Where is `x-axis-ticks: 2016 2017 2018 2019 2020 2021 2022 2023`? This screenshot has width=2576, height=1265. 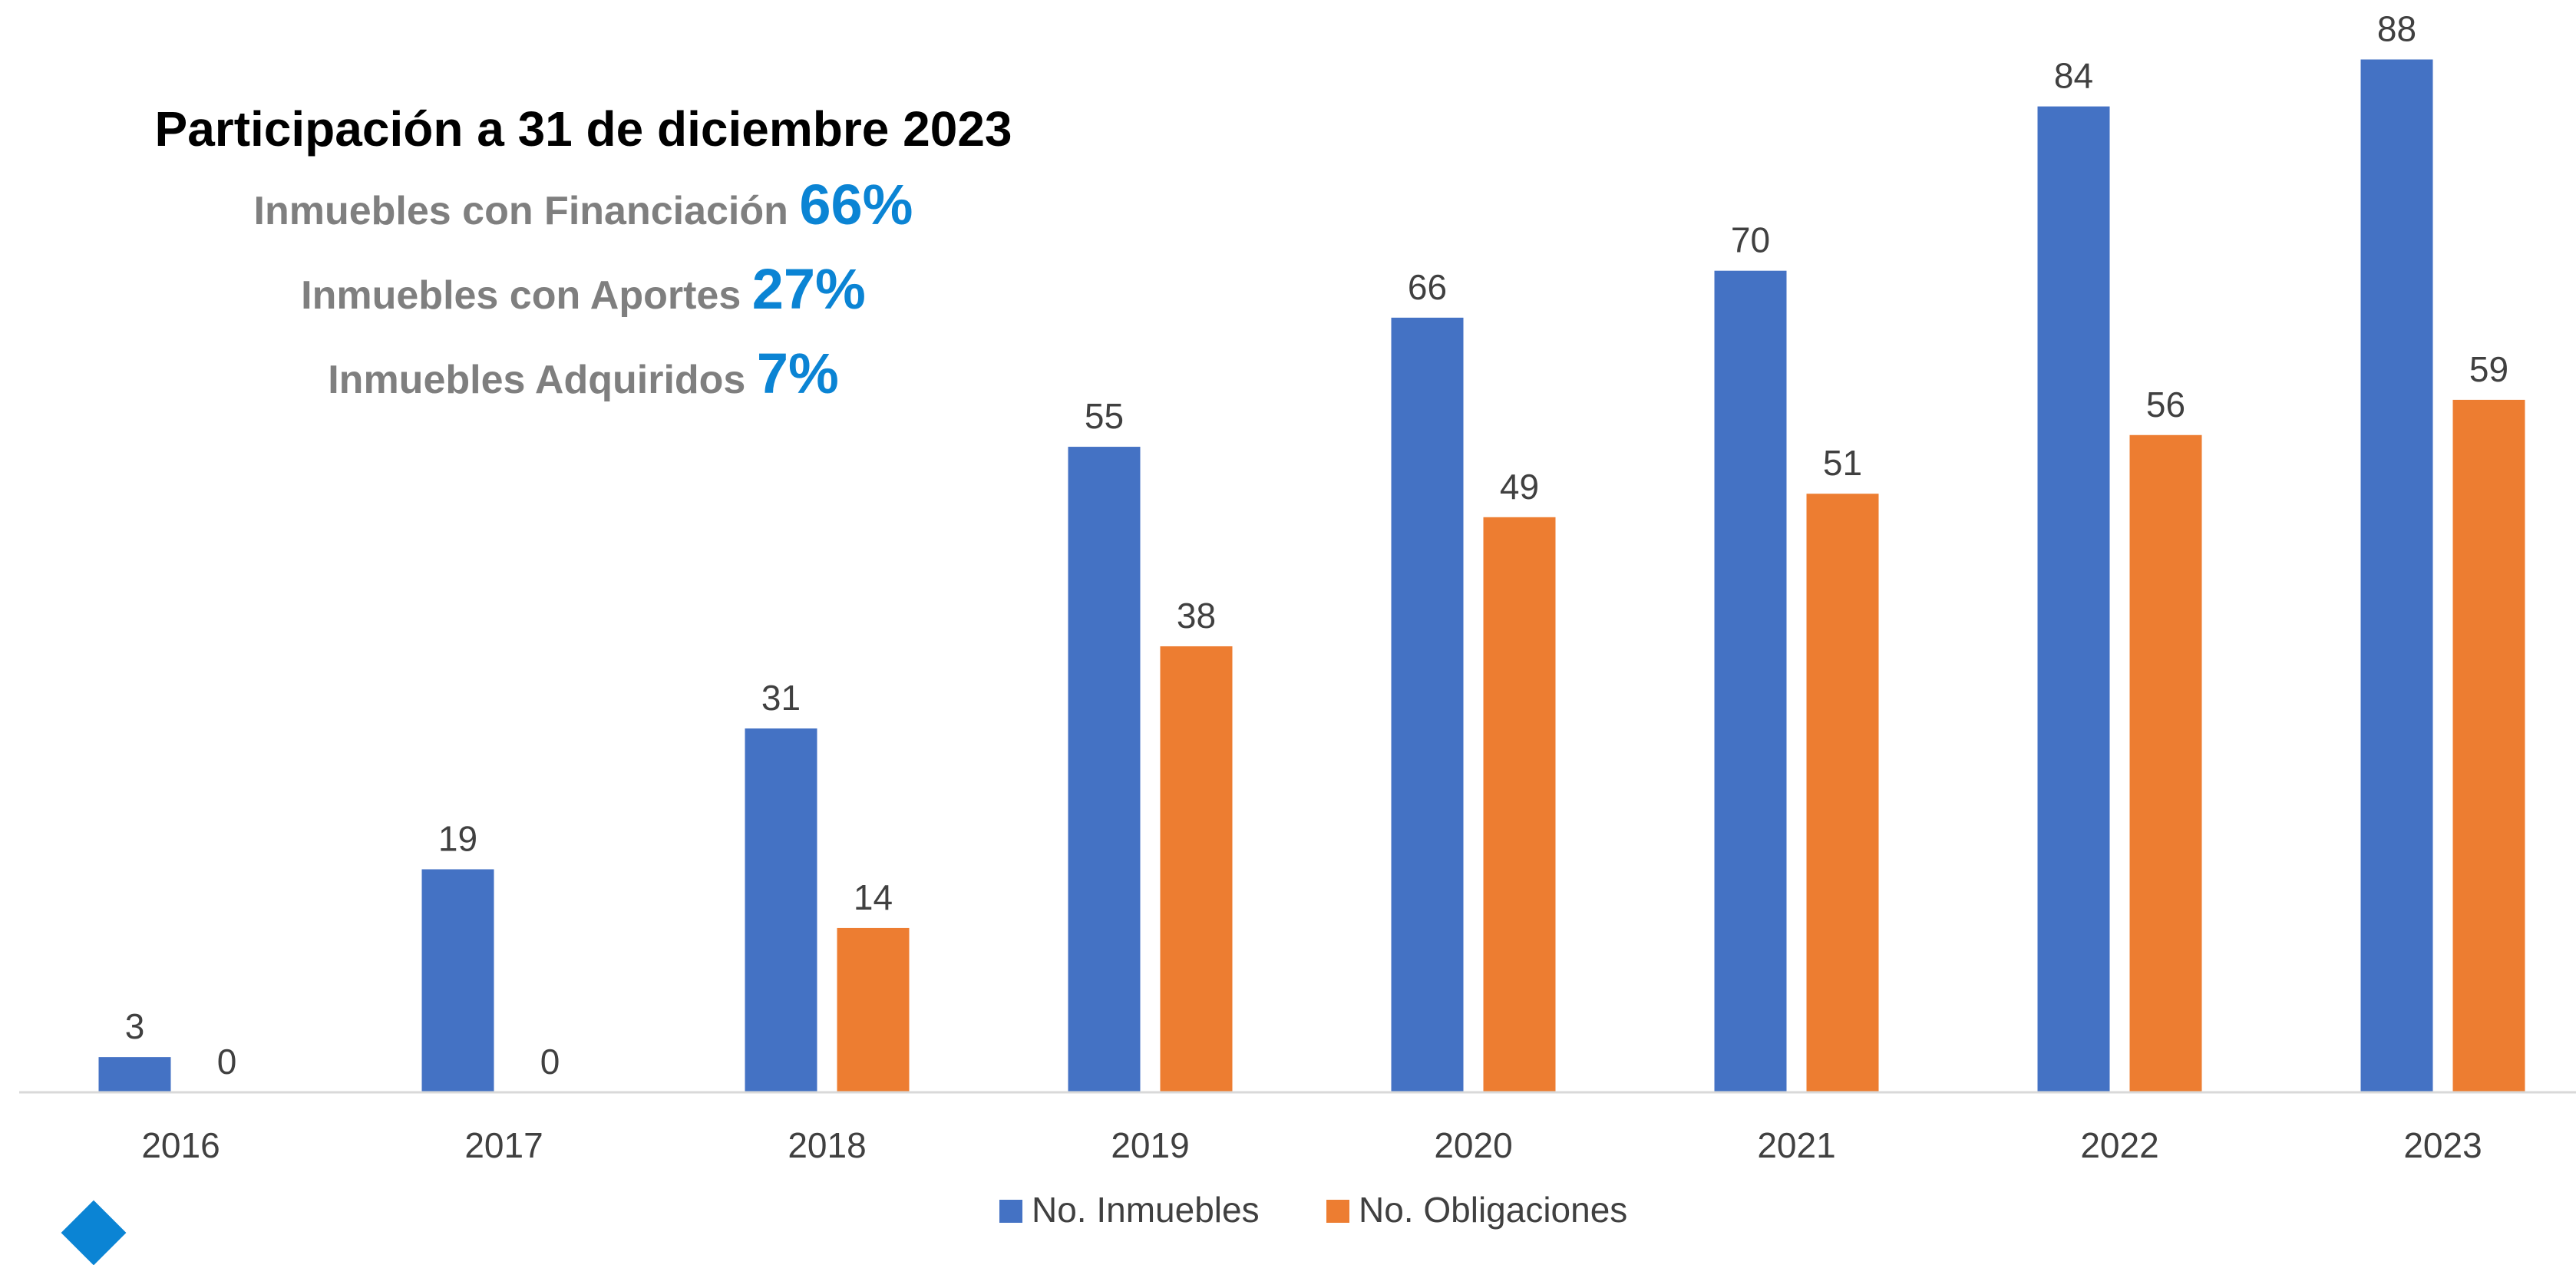 x-axis-ticks: 2016 2017 2018 2019 2020 2021 2022 2023 is located at coordinates (1311, 1145).